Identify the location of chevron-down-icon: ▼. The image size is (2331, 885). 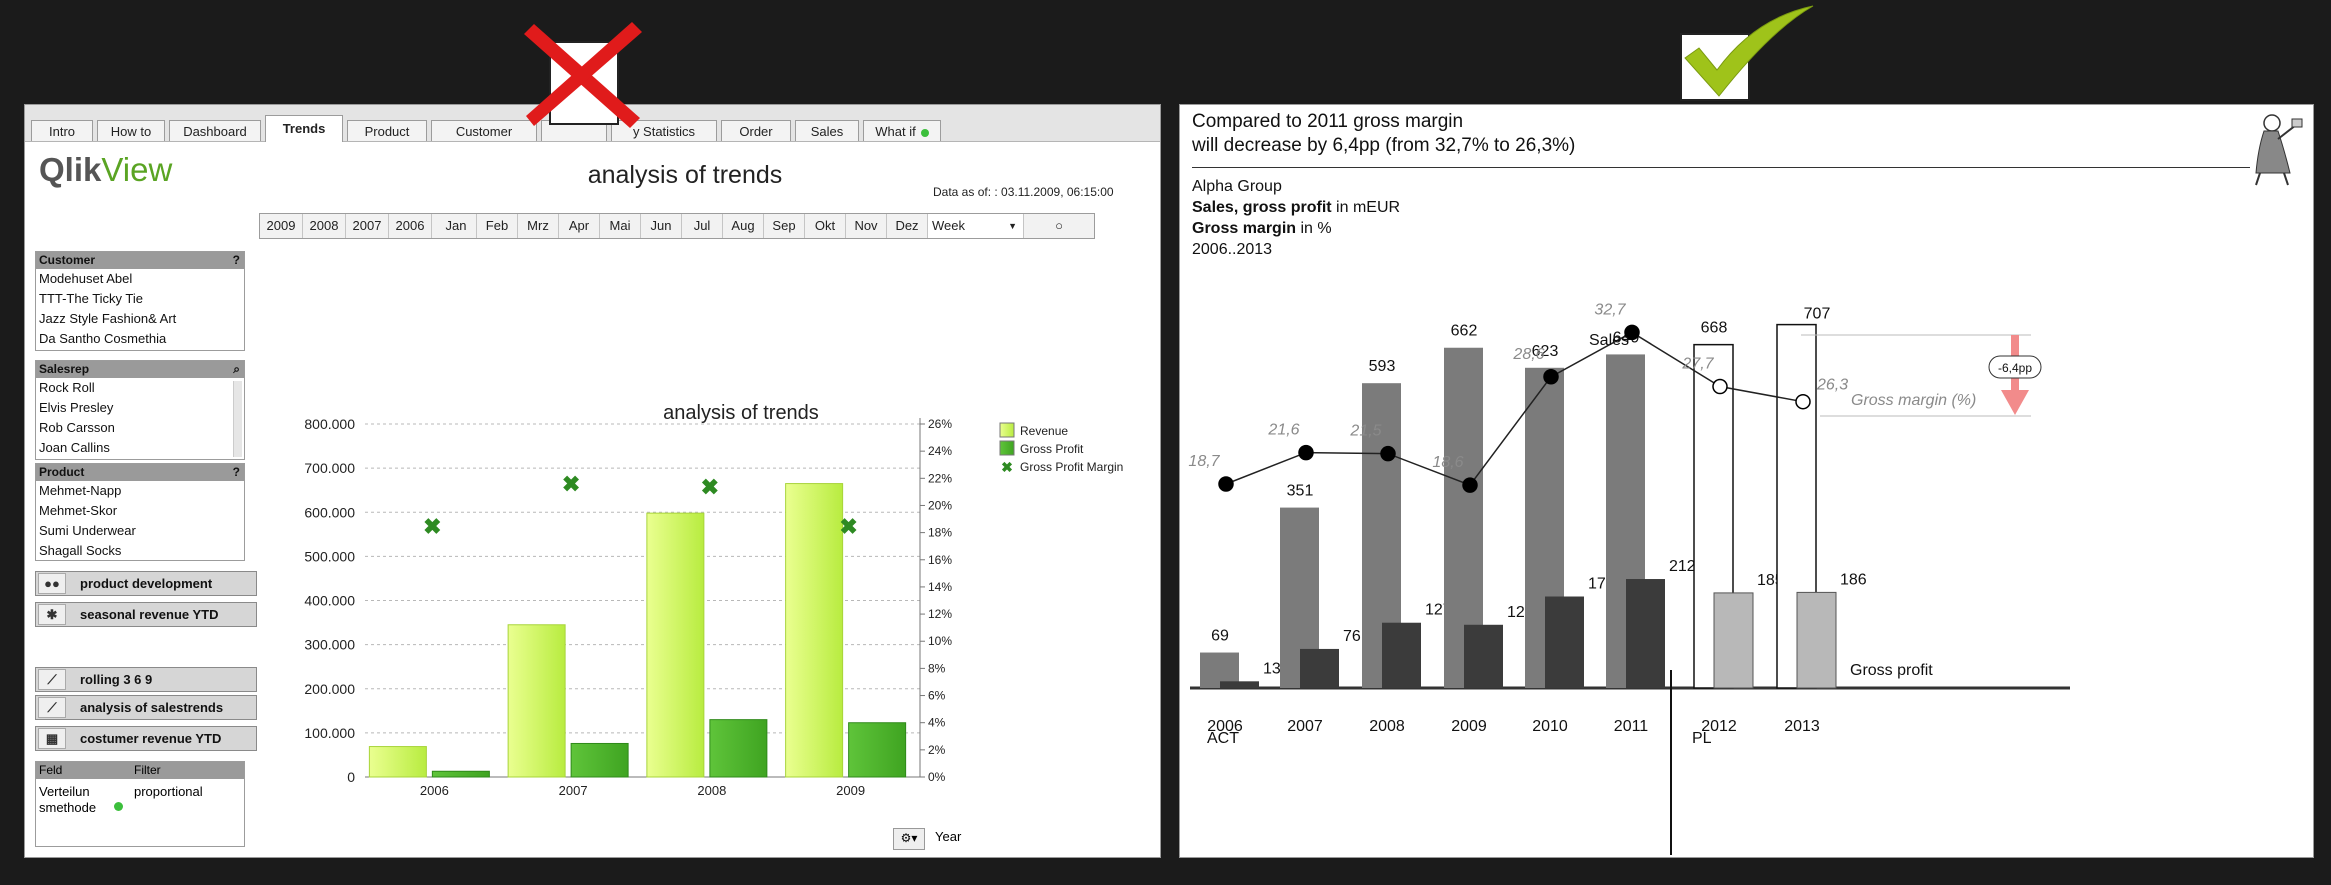
(1012, 226).